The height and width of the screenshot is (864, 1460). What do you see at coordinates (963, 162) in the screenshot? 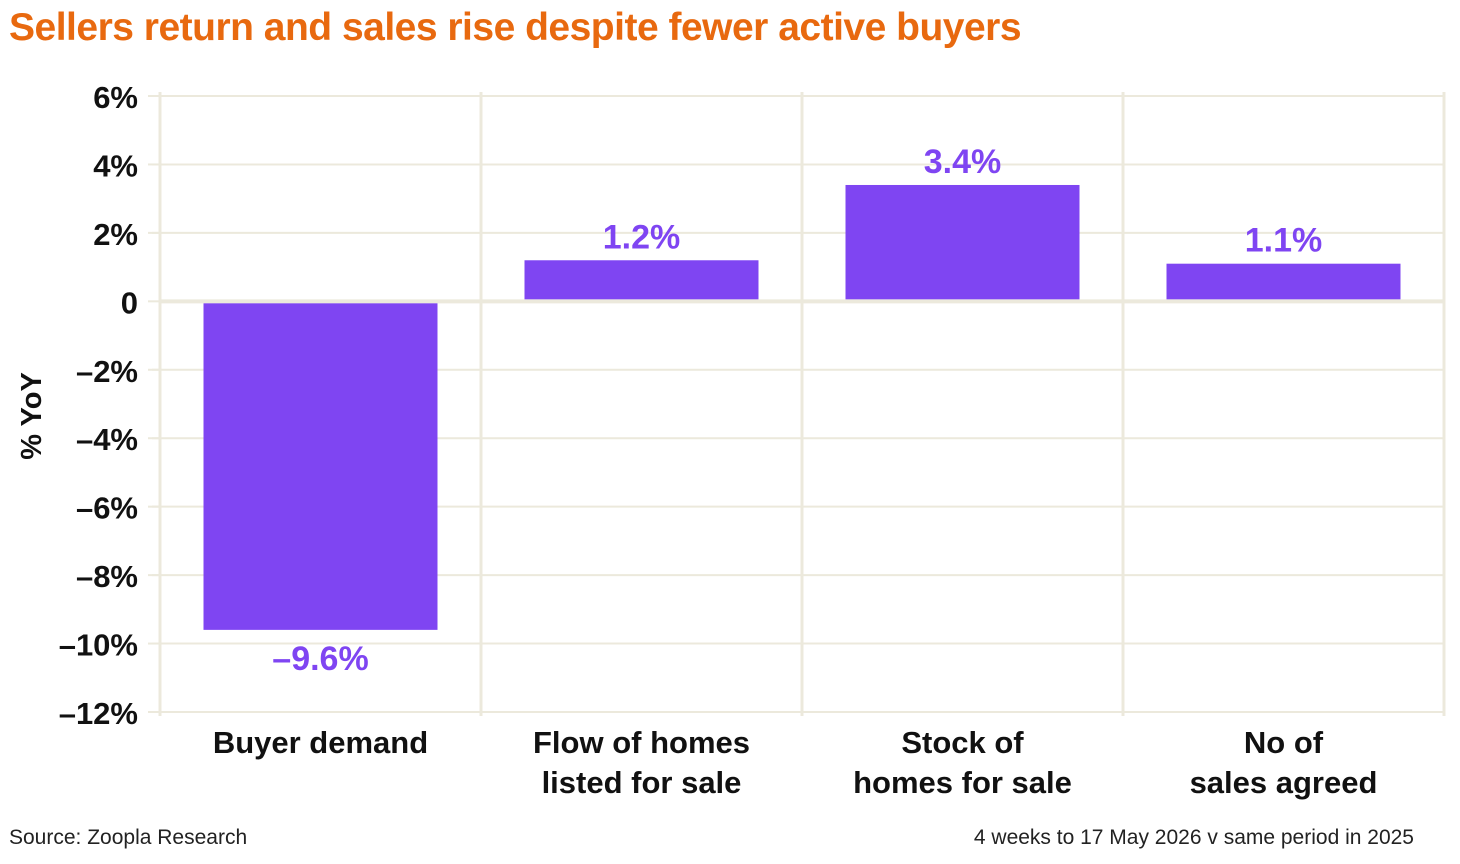
I see `data-label: 3.4%` at bounding box center [963, 162].